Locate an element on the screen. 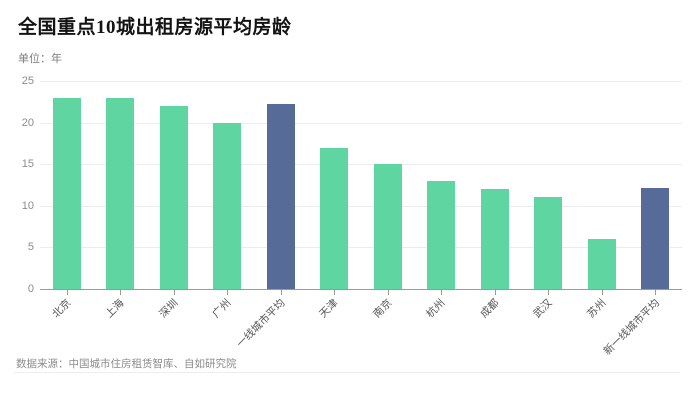 Image resolution: width=700 pixels, height=419 pixels. page-title: 全国重点10城出租房源平均房龄 is located at coordinates (155, 27).